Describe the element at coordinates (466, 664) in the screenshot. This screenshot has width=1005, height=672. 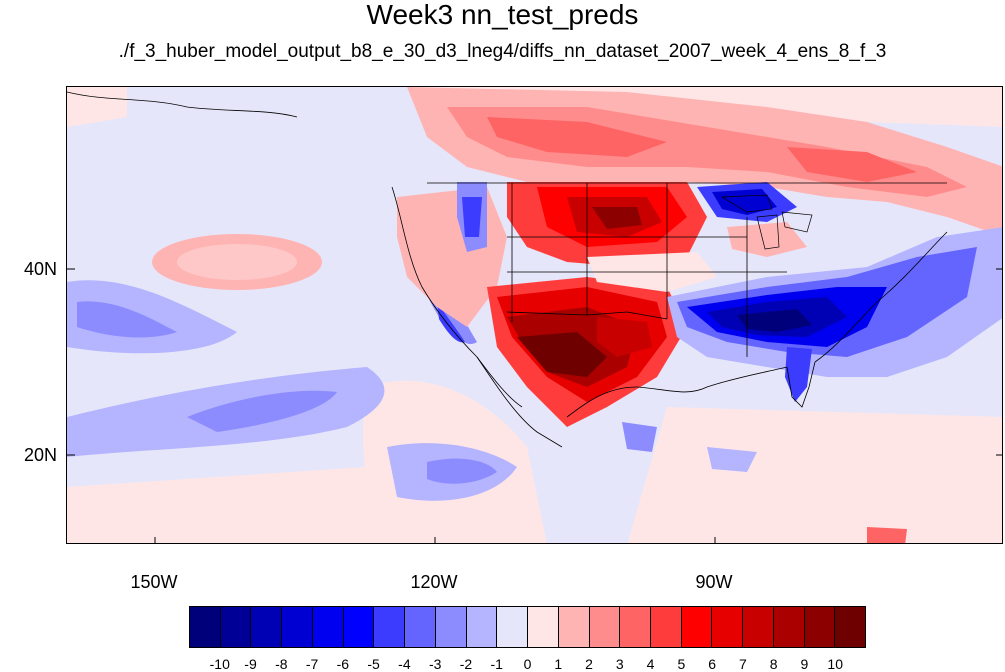
I see `colorbar-tick-label: -2` at that location.